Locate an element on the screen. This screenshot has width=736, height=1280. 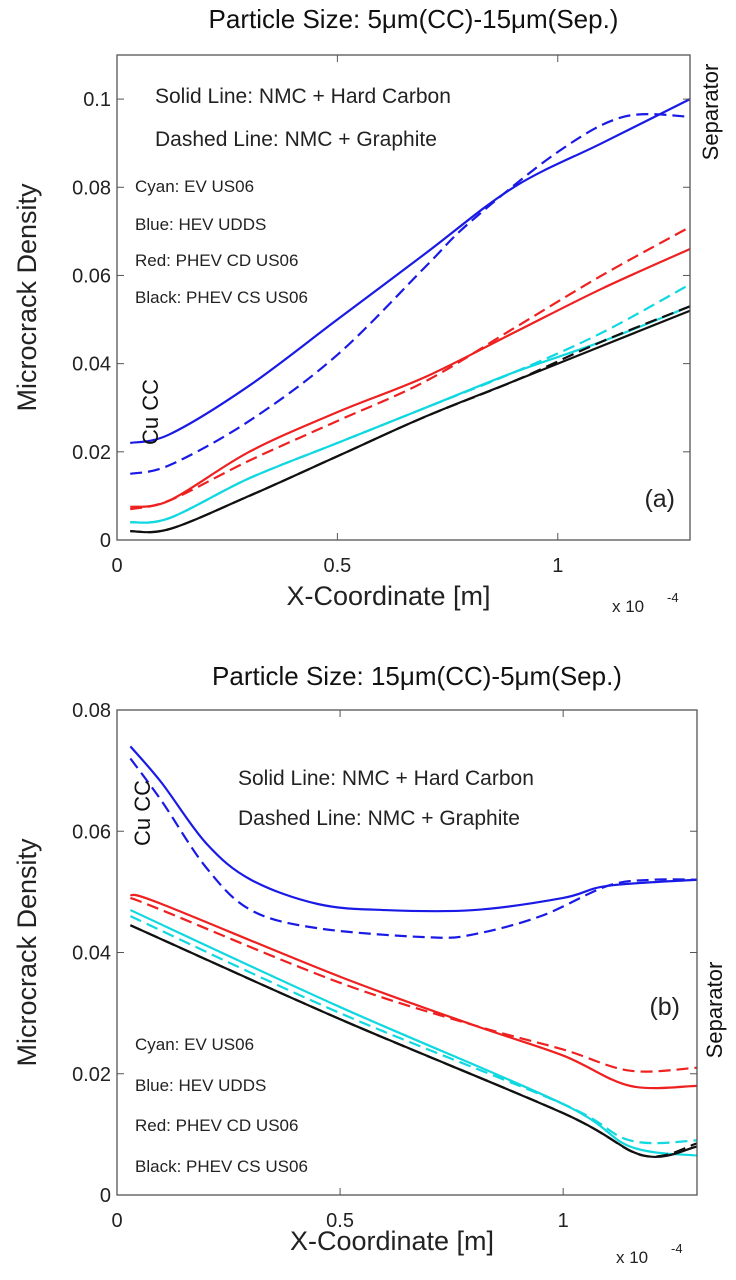
panel-label: (b) is located at coordinates (664, 1007).